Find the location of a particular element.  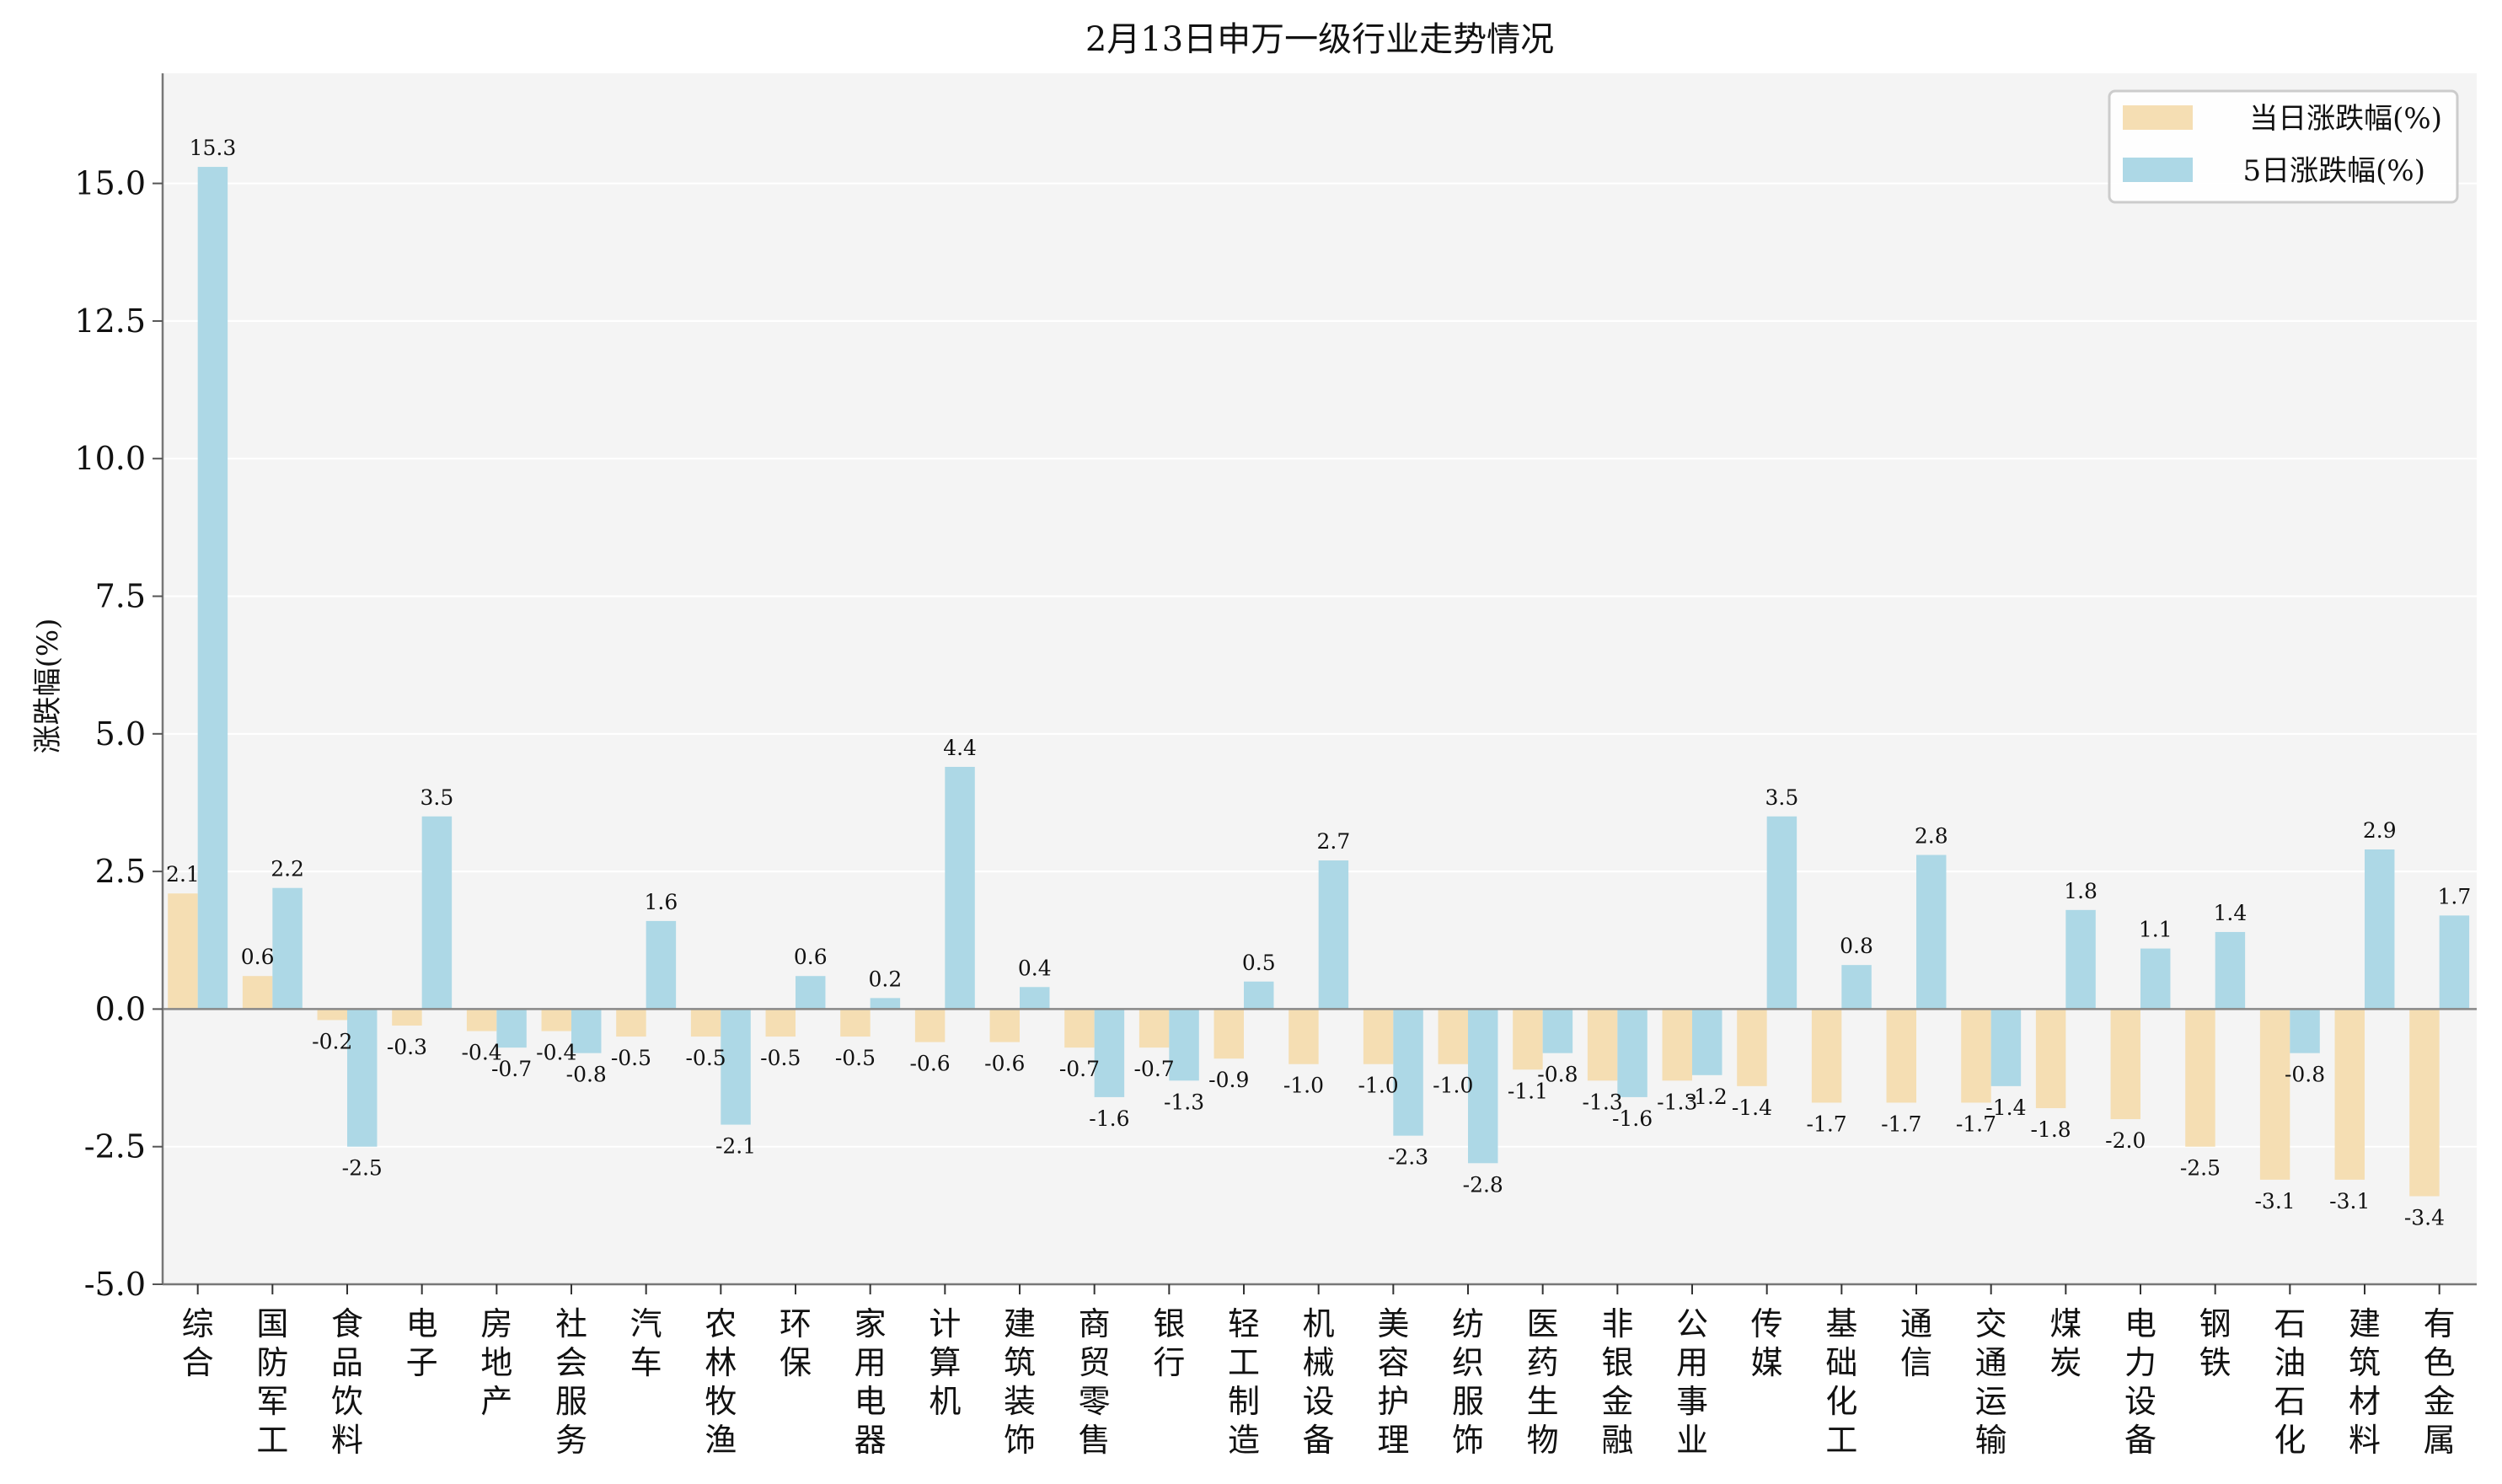

x-tick-label: 造 is located at coordinates (1244, 1440).